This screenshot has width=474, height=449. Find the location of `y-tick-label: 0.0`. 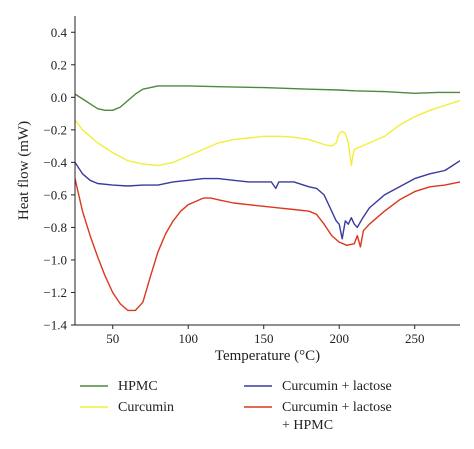

y-tick-label: 0.0 is located at coordinates (59, 97).